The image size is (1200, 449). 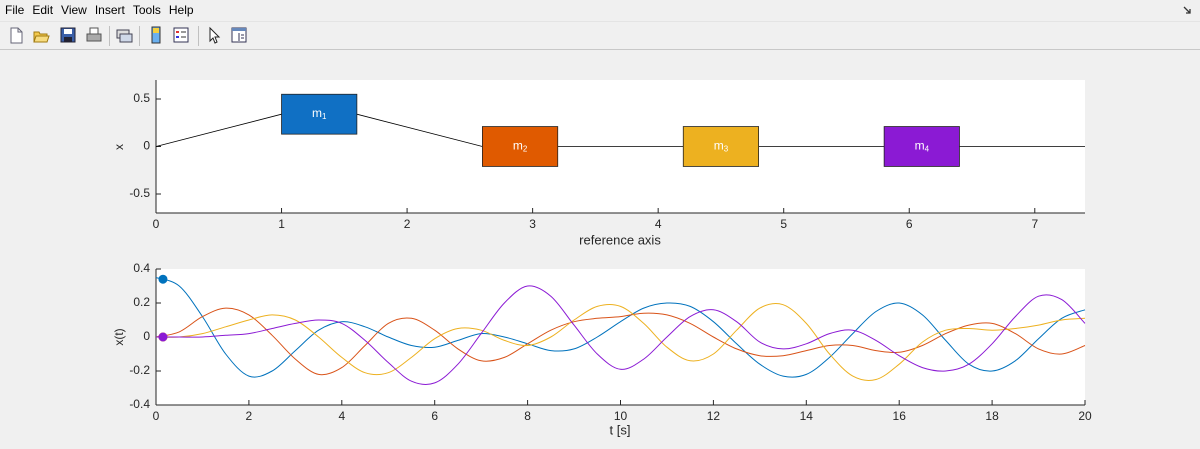 I want to click on x-tick-label: 14, so click(x=807, y=416).